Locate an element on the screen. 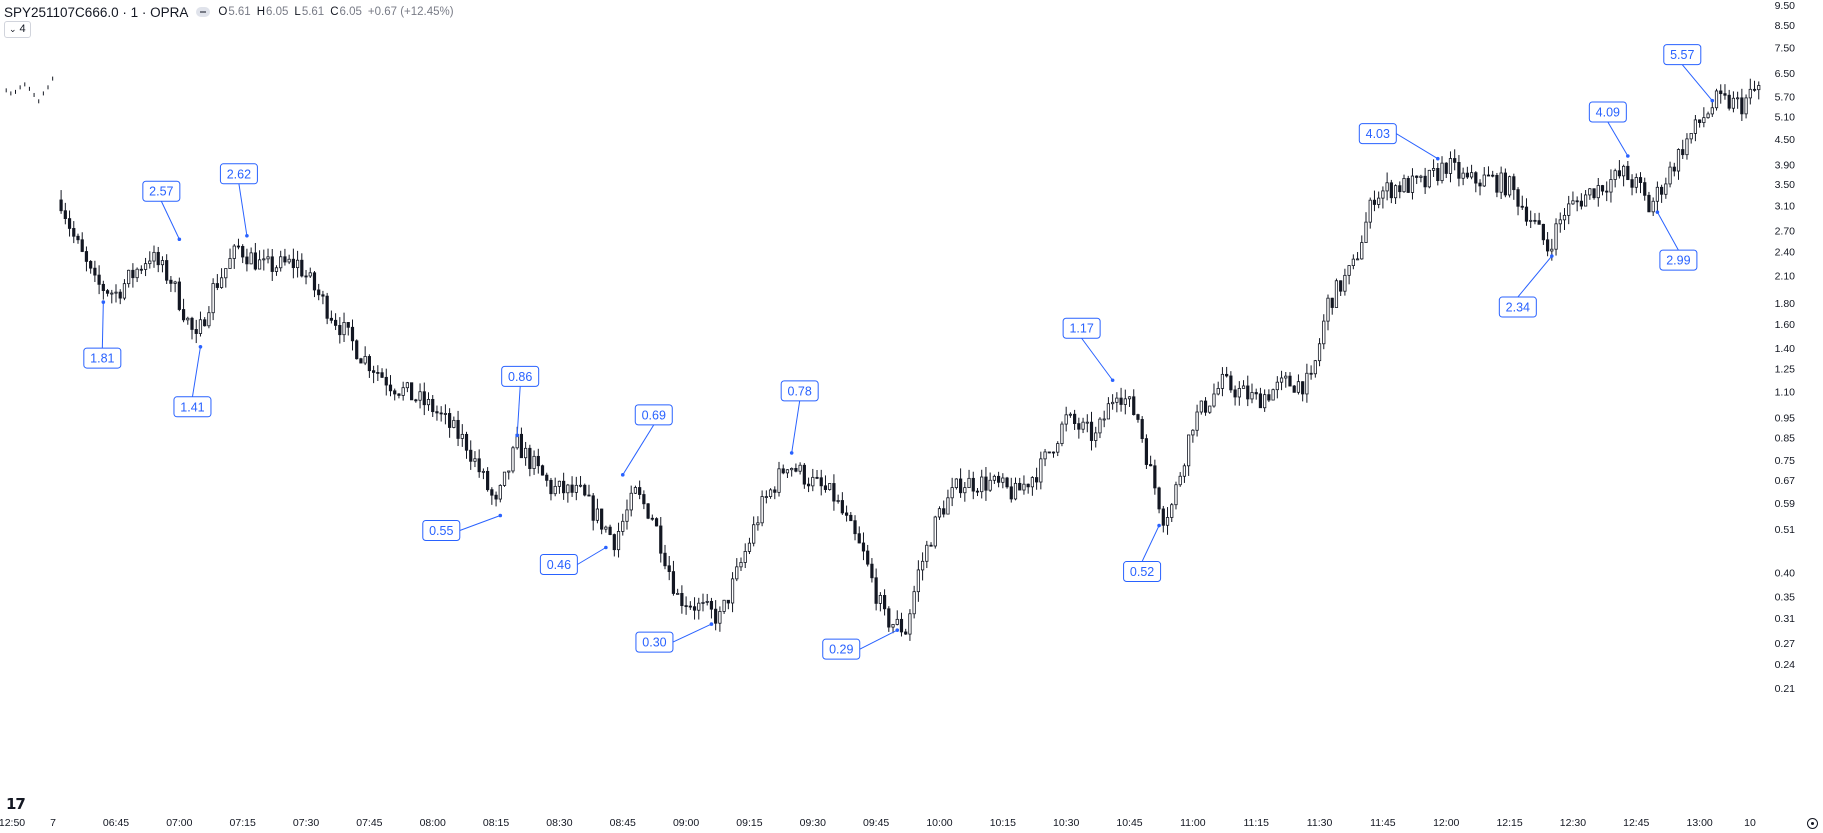 The image size is (1823, 833). price-axis-tick-label: 0.95 is located at coordinates (1785, 419).